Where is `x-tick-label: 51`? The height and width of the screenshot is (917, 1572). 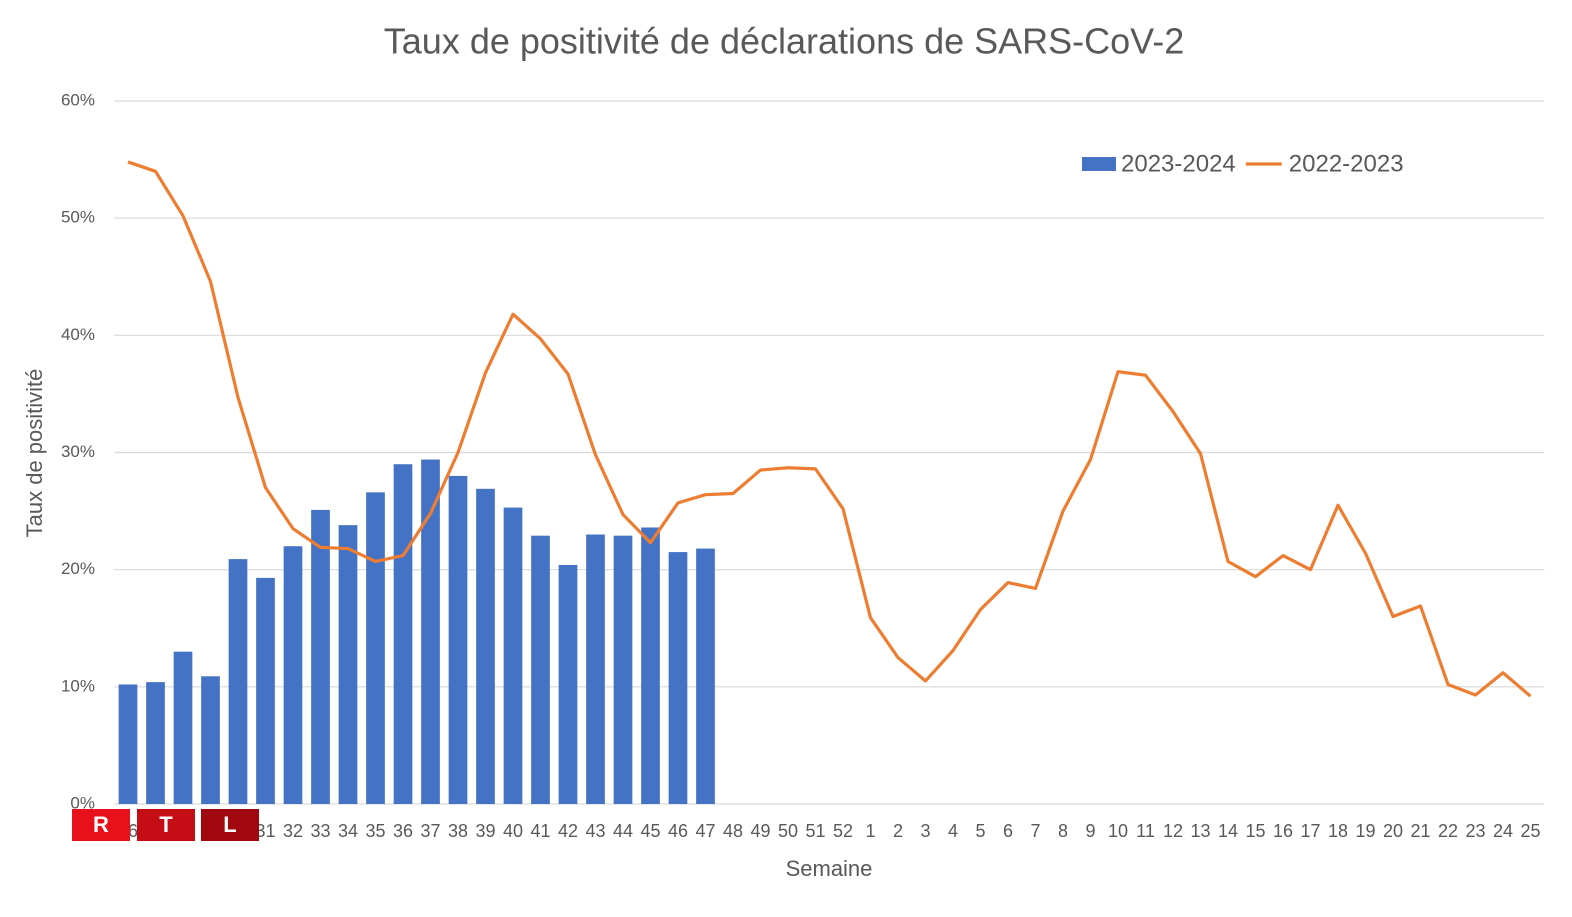 x-tick-label: 51 is located at coordinates (815, 831).